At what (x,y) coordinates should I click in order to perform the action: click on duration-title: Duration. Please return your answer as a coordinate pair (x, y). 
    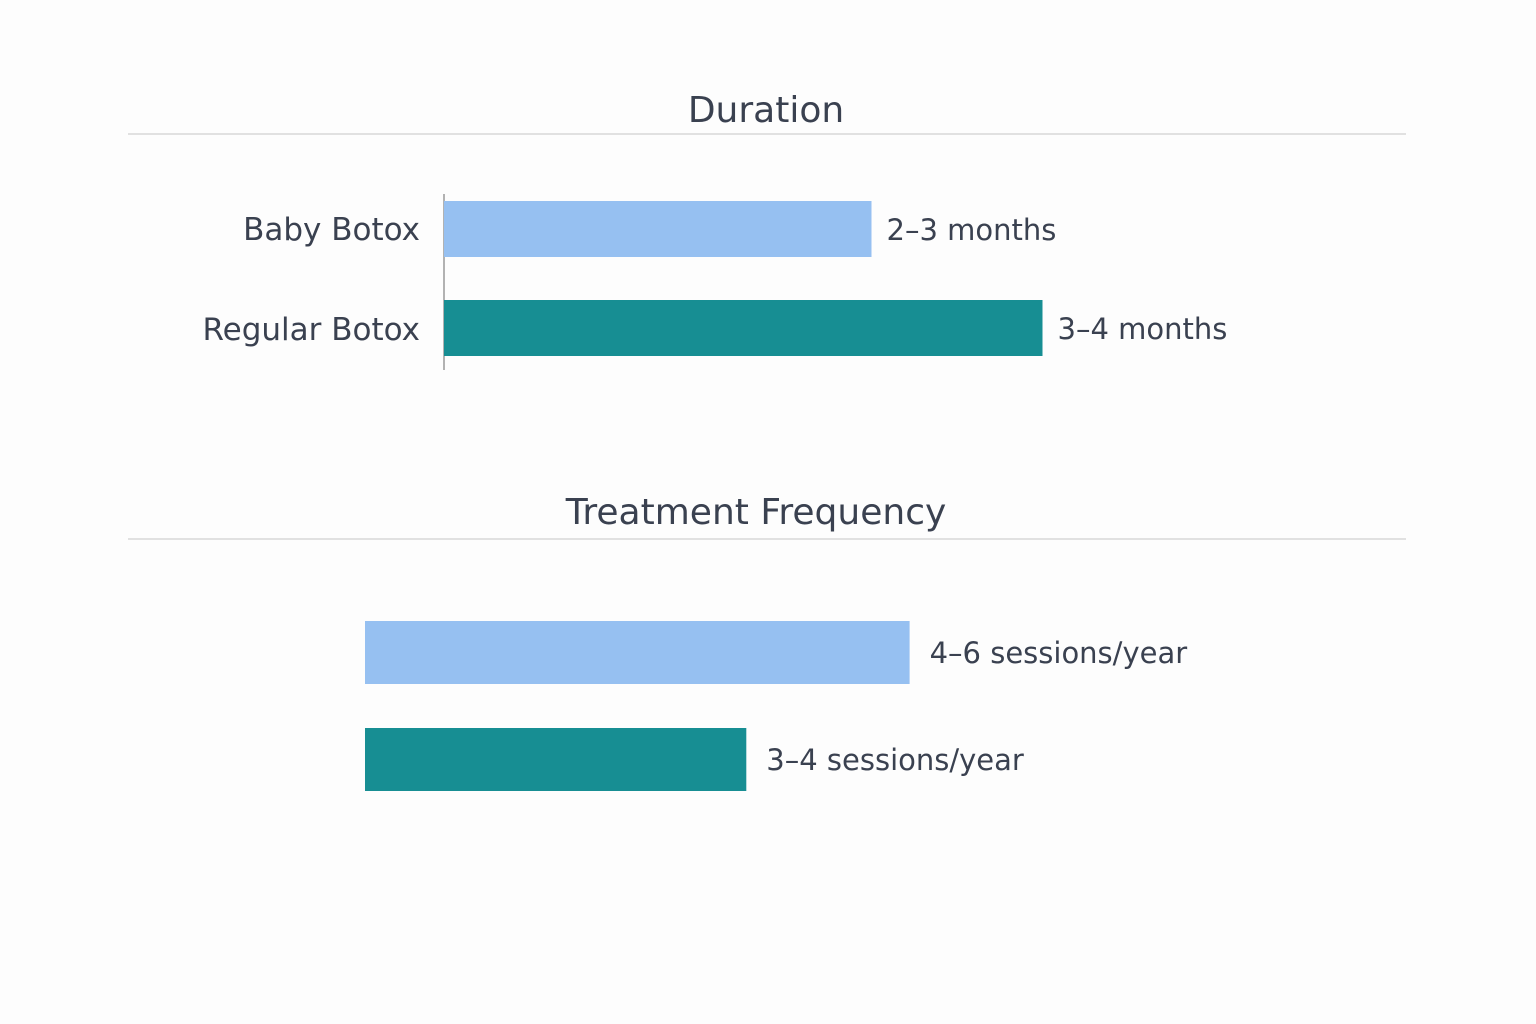
    Looking at the image, I should click on (766, 110).